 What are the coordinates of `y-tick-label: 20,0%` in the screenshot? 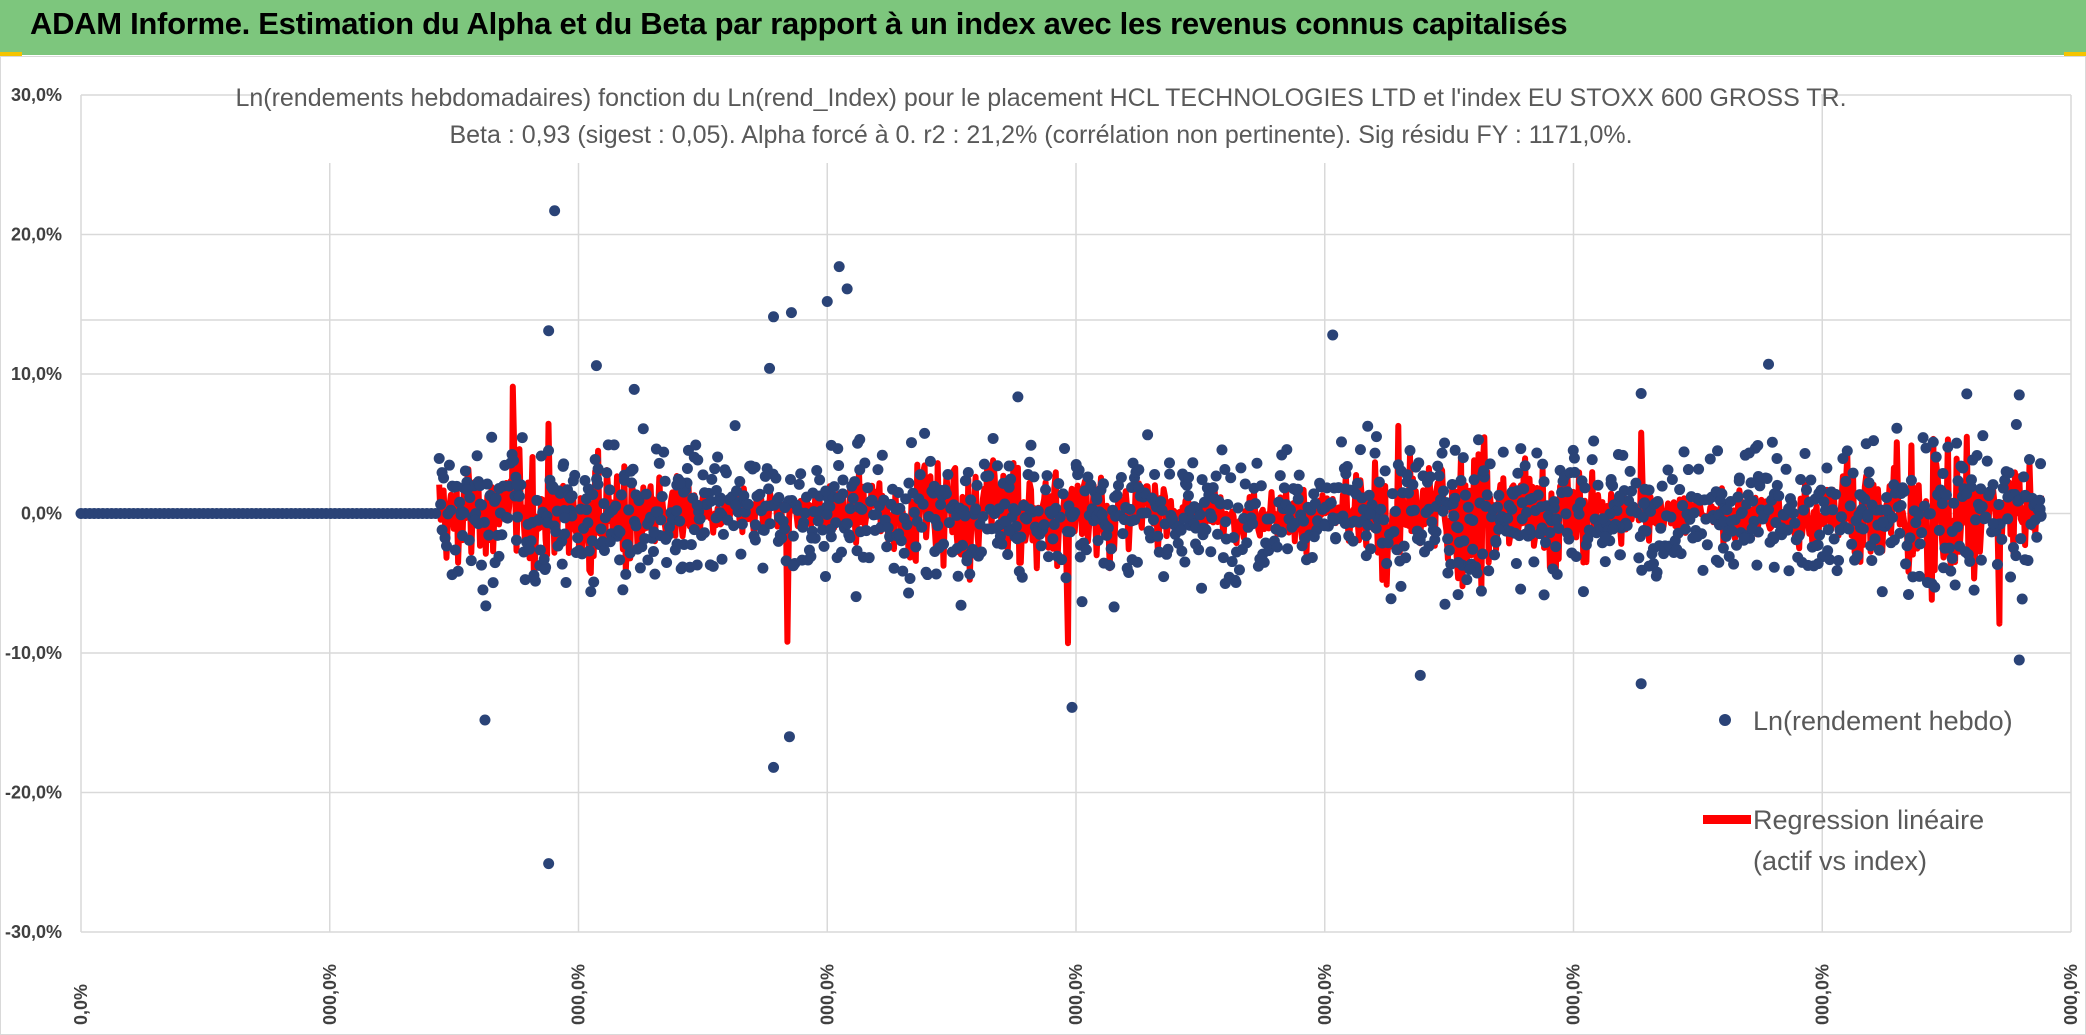 It's located at (36, 235).